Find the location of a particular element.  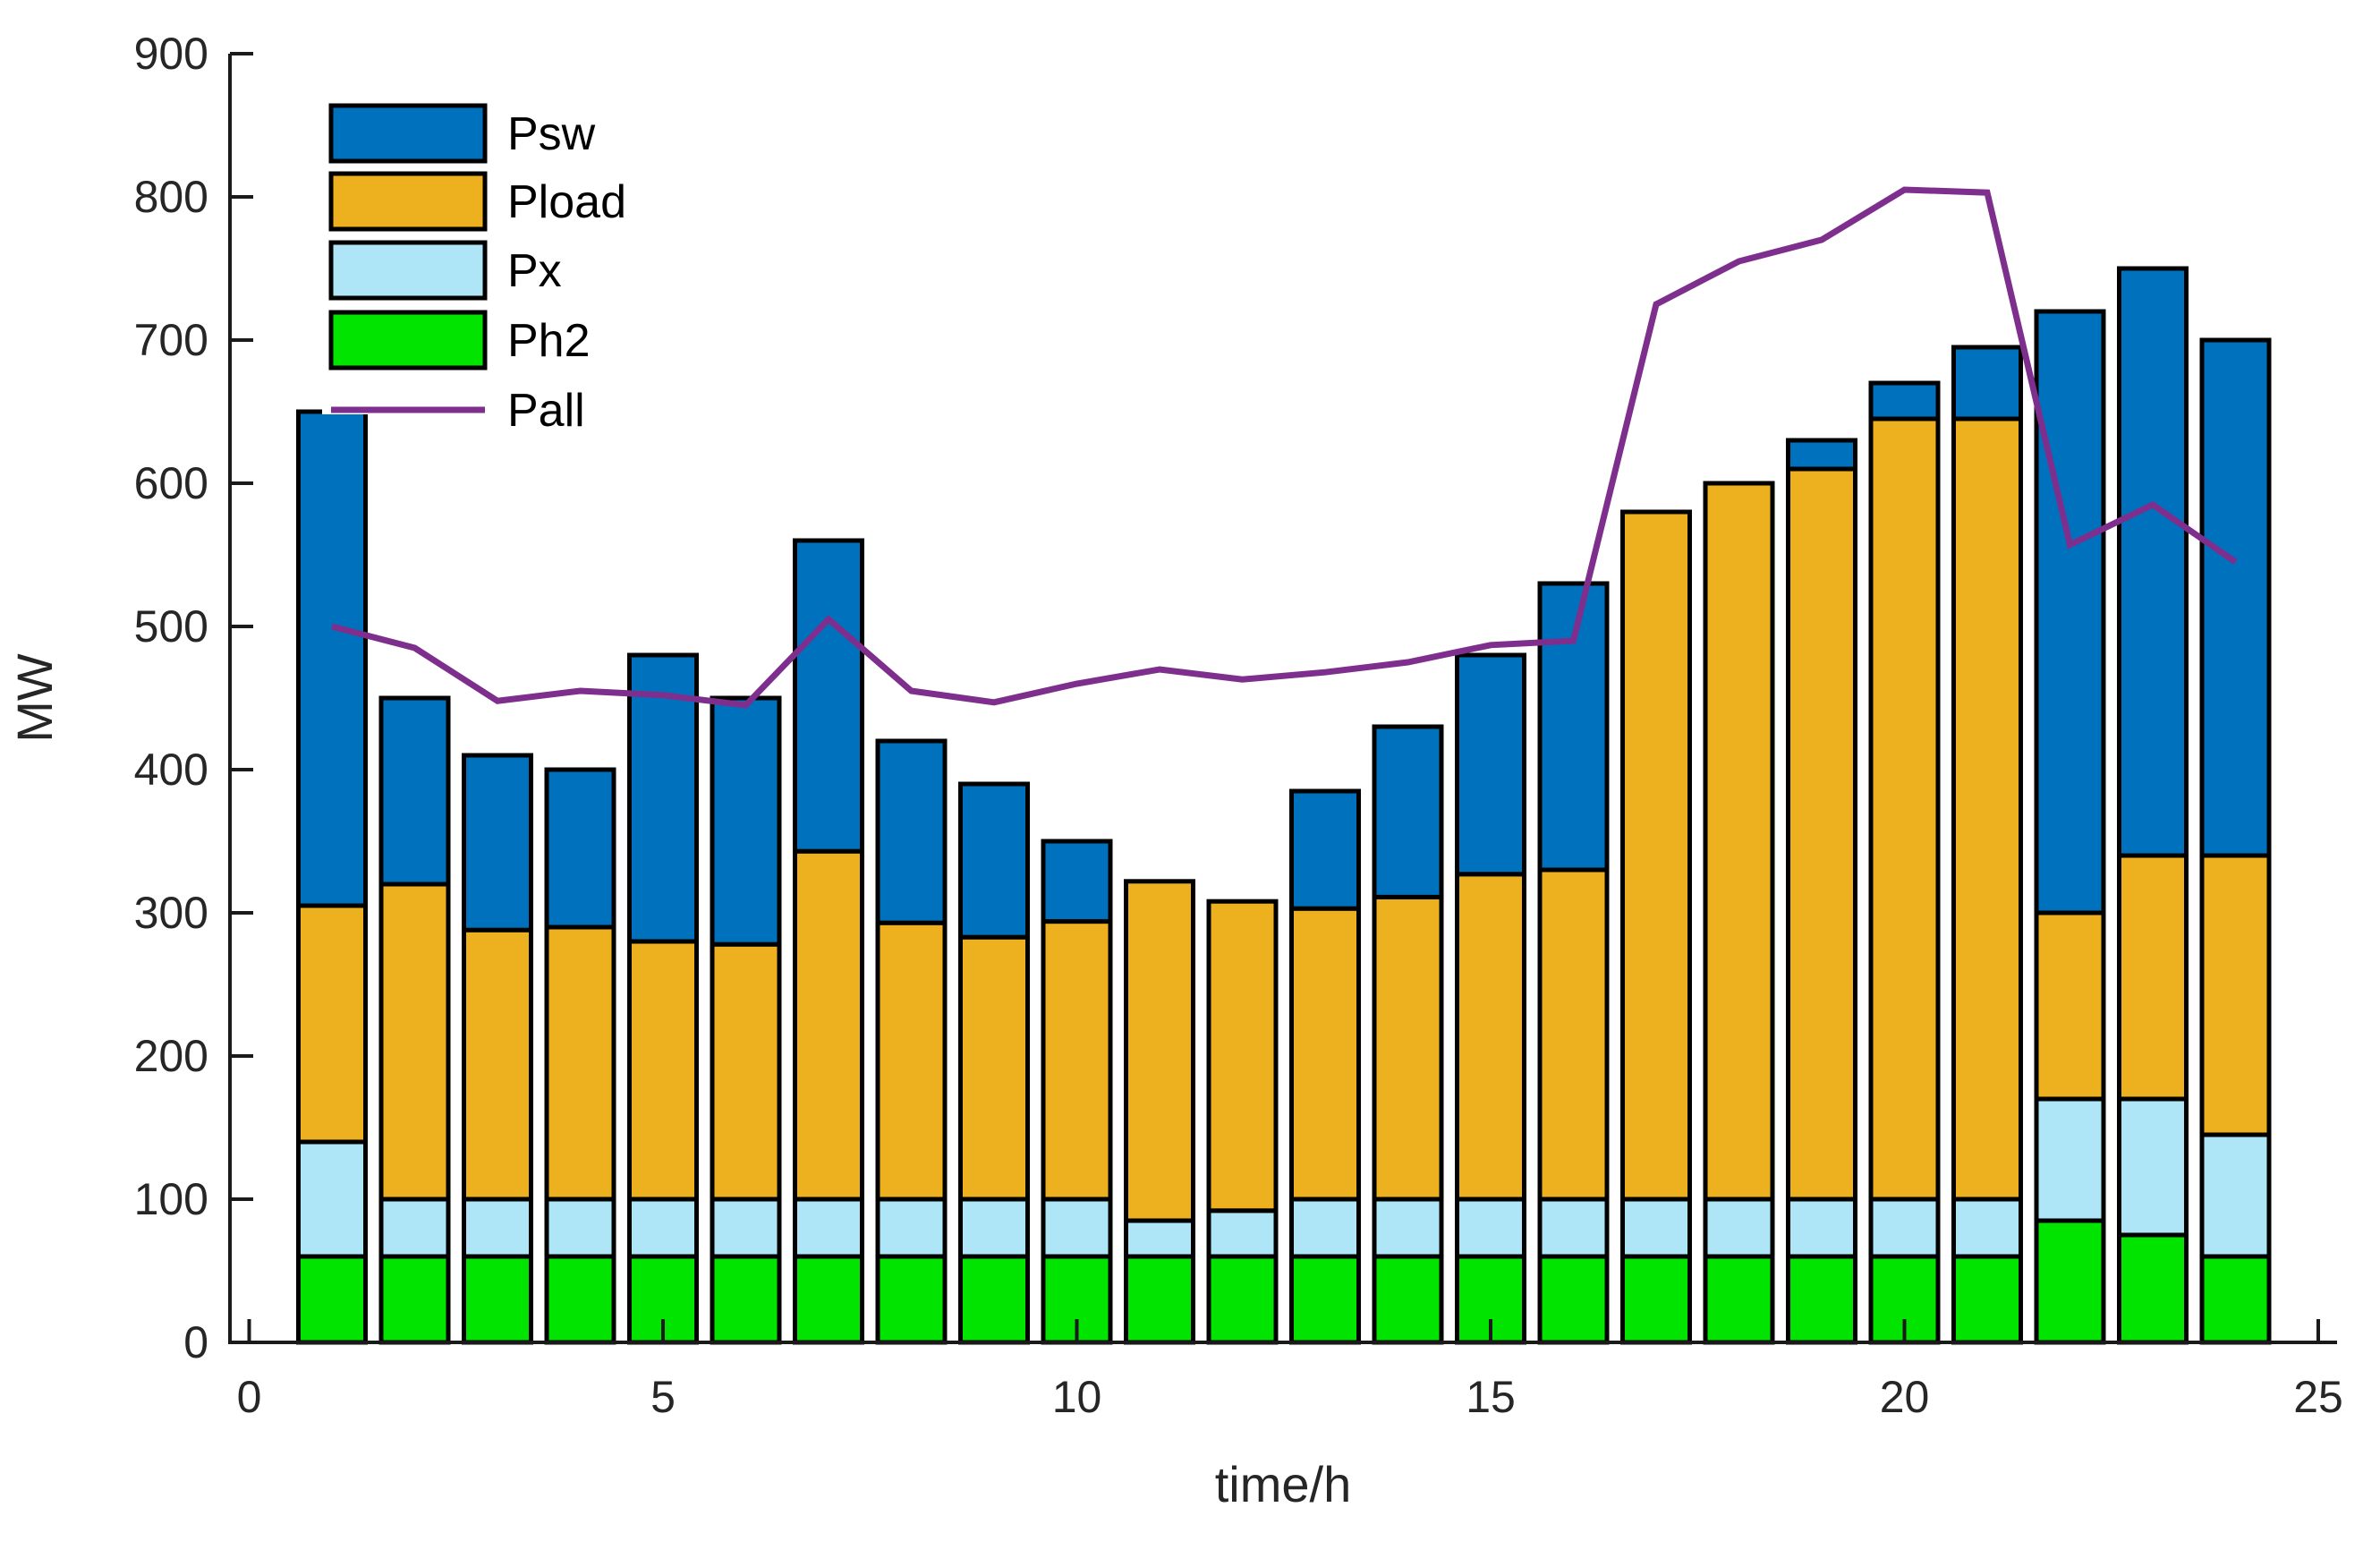

bar-segment-pload-h17 is located at coordinates (1656, 855).